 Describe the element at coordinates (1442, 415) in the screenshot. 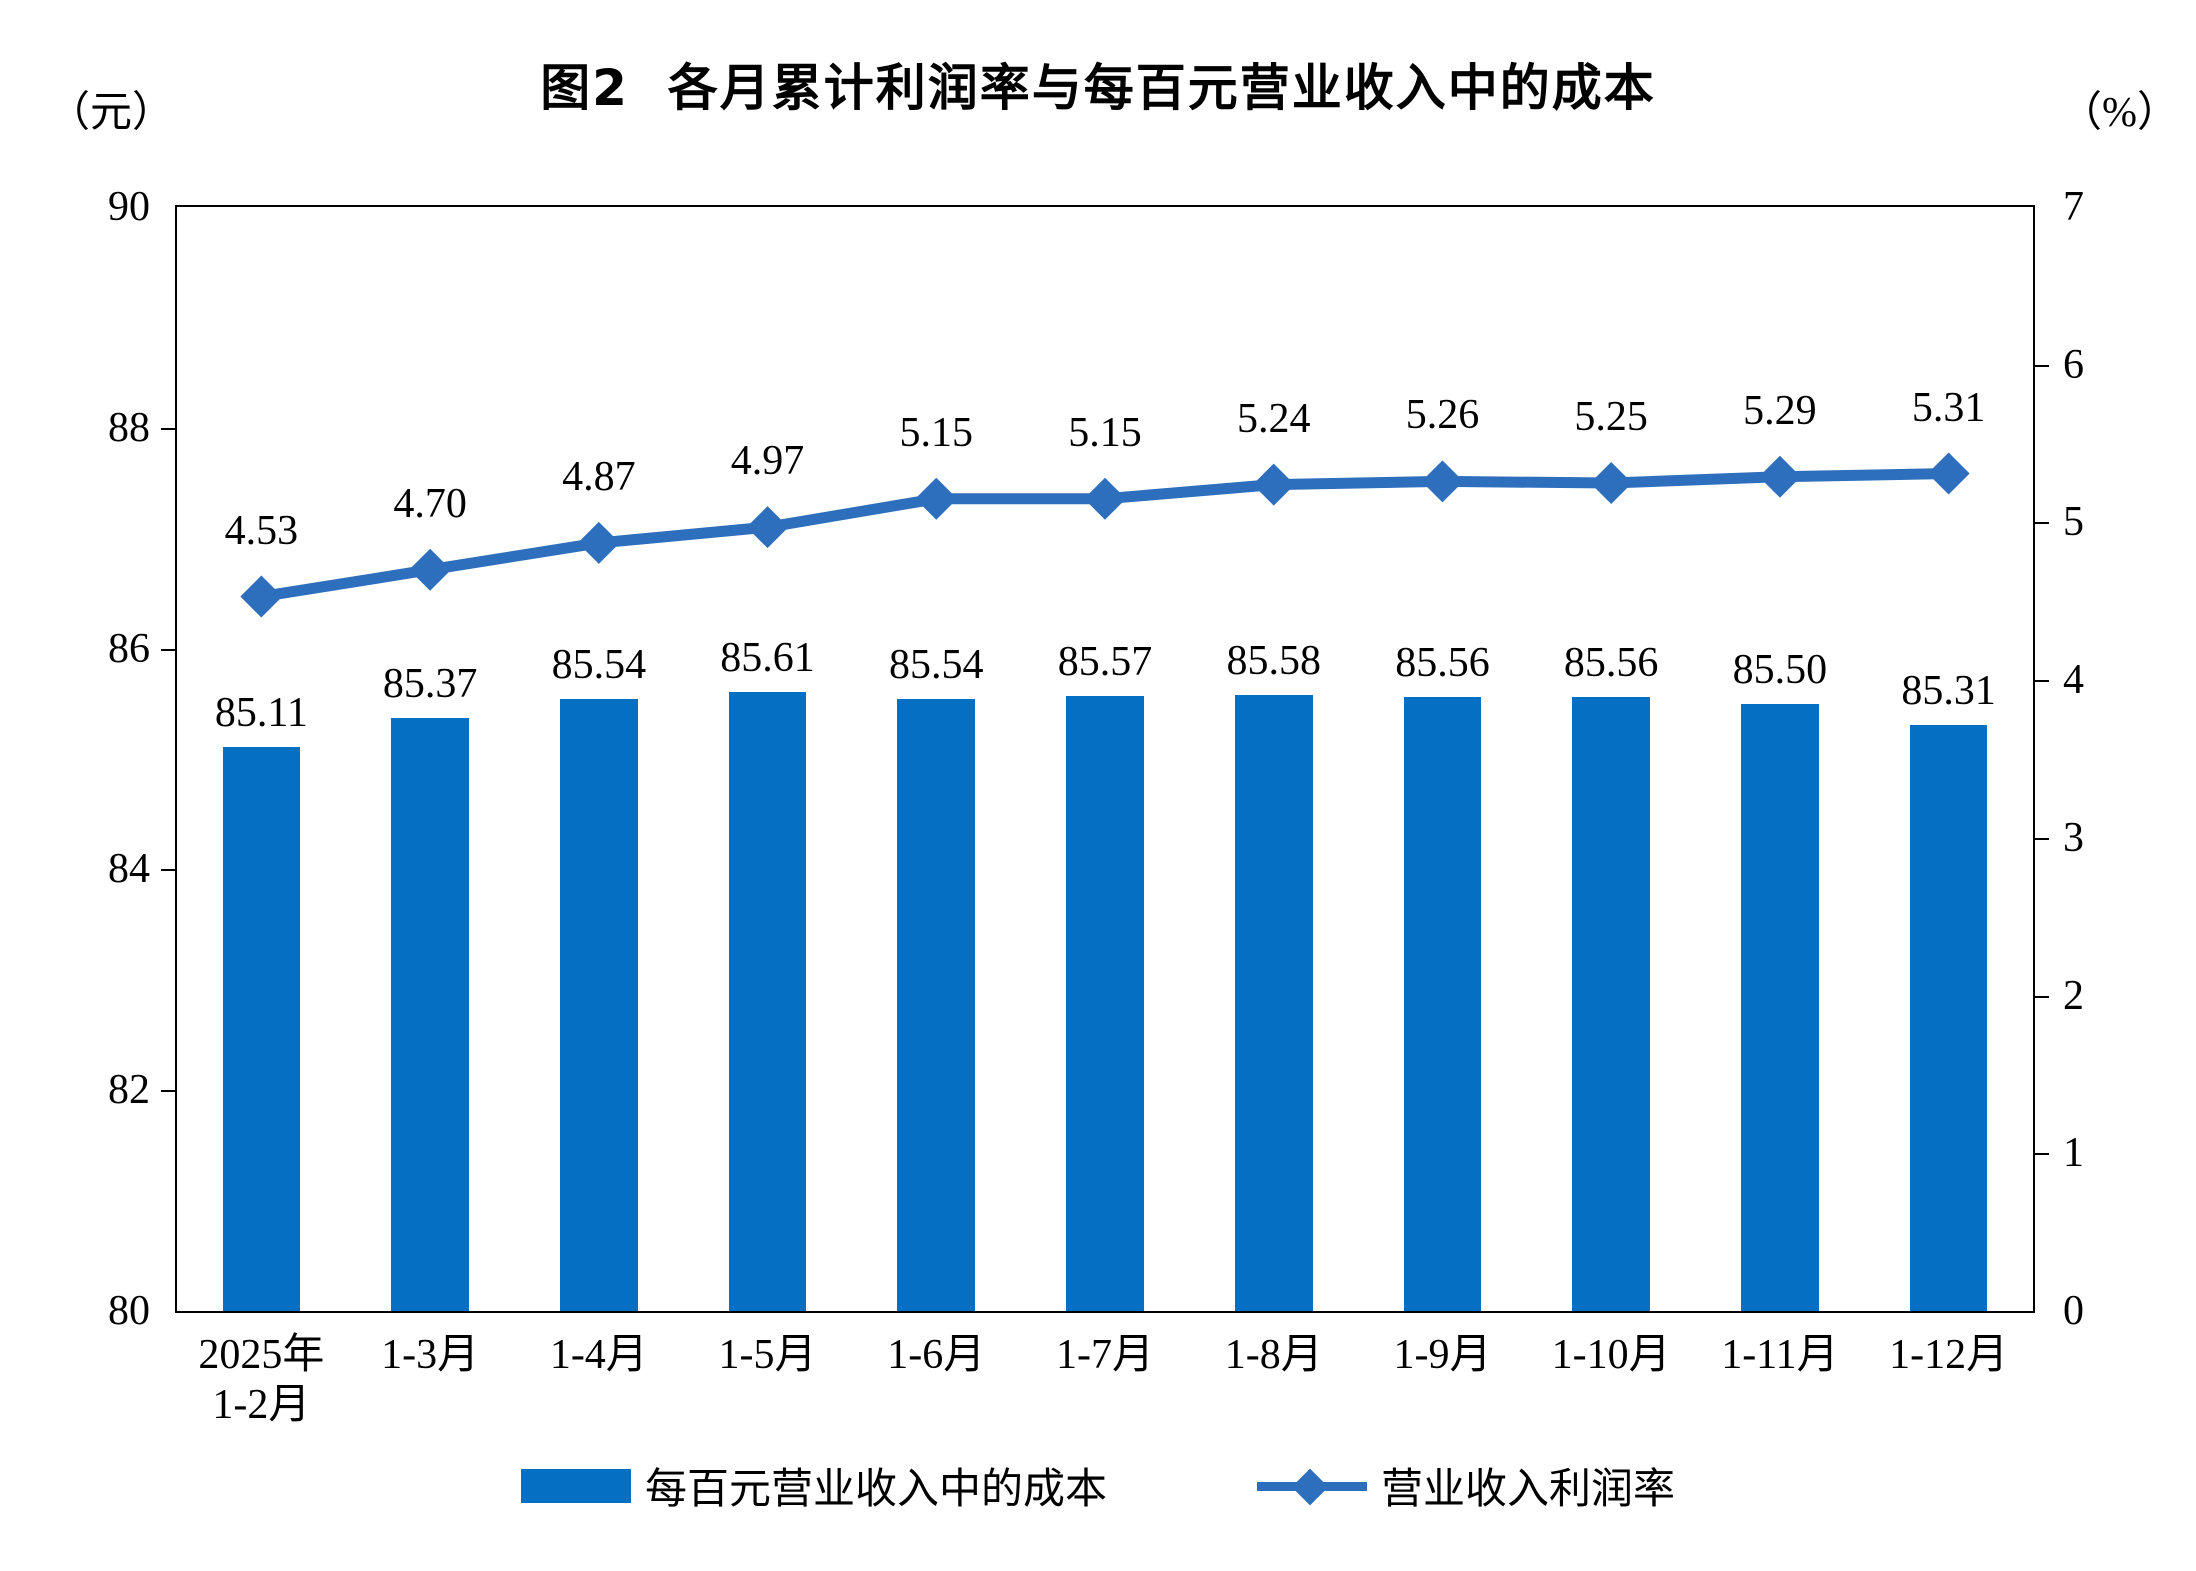

I see `line-value-label: 5.26` at that location.